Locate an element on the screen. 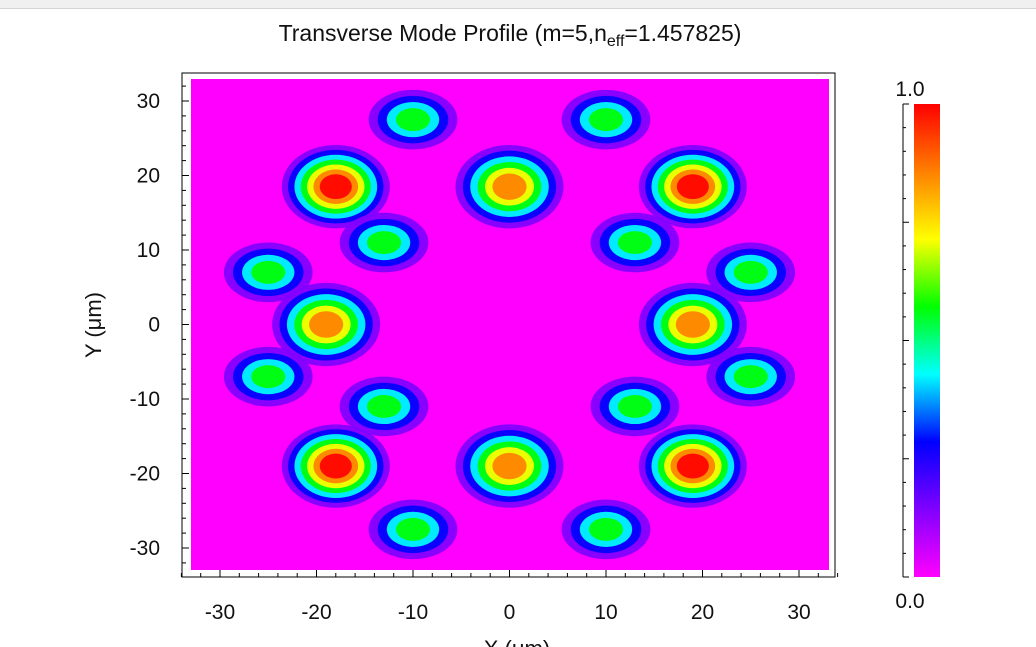 The image size is (1036, 647). x-tick-label: -30 is located at coordinates (220, 612).